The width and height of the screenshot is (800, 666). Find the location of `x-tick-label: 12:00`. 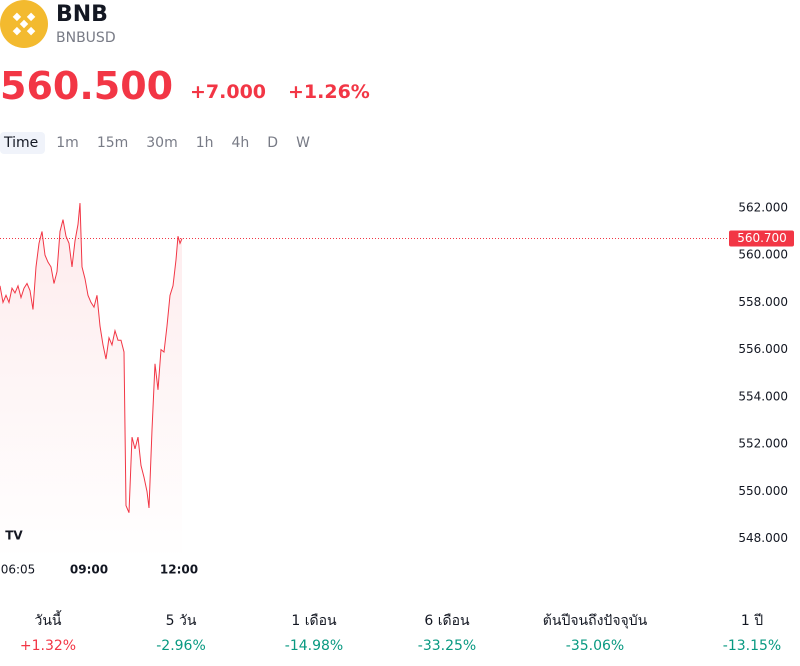

x-tick-label: 12:00 is located at coordinates (179, 570).